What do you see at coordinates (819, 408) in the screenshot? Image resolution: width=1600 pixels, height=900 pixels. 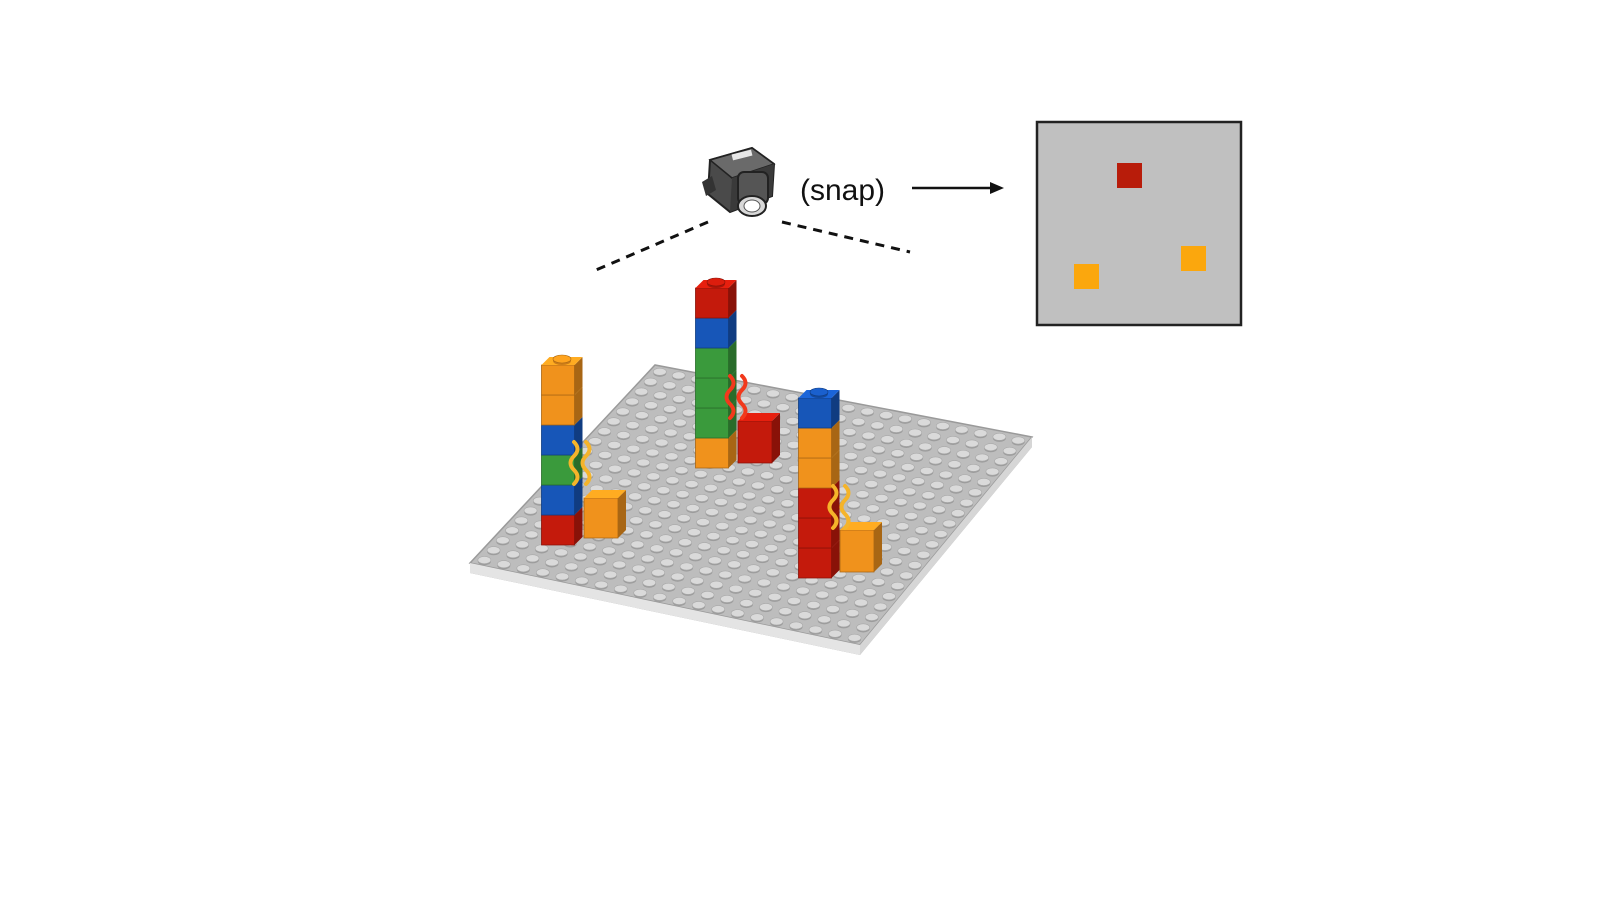 I see `tower-right-brick` at bounding box center [819, 408].